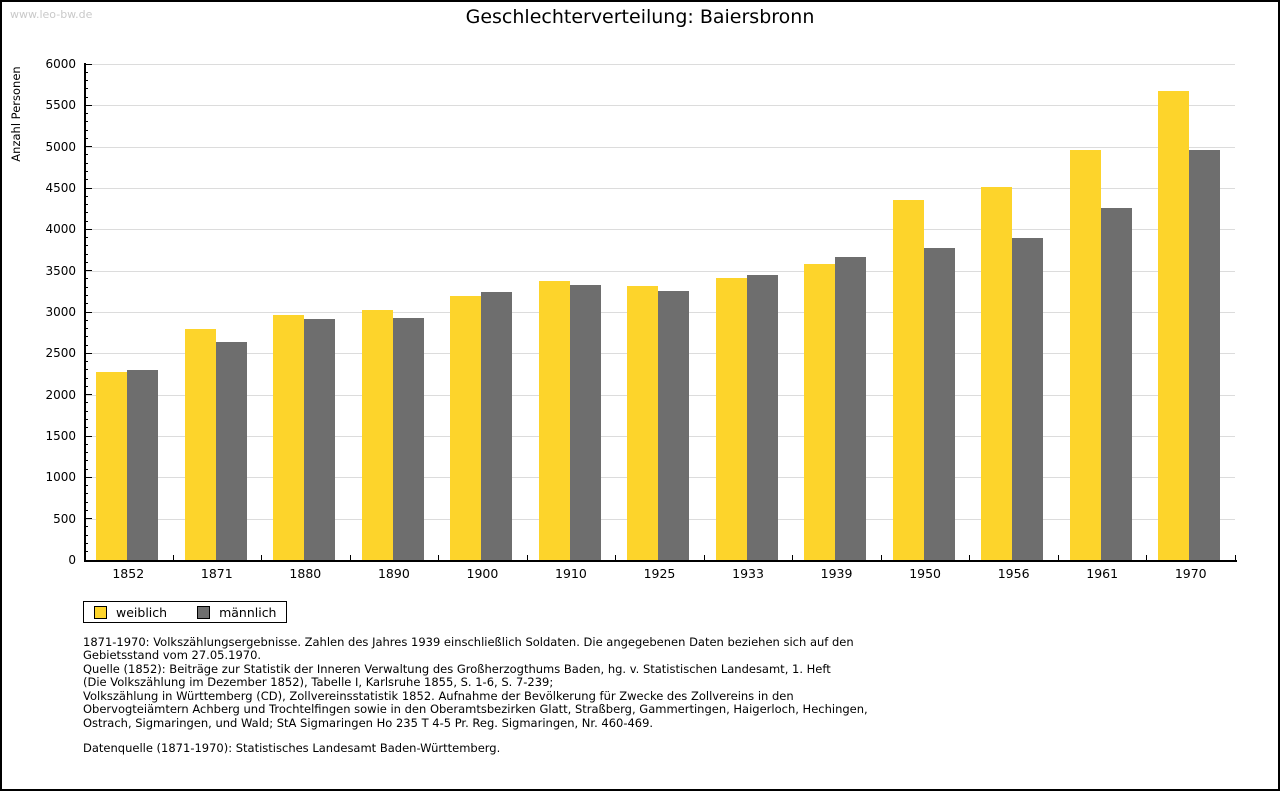 The width and height of the screenshot is (1280, 791). I want to click on y-axis-line, so click(85, 312).